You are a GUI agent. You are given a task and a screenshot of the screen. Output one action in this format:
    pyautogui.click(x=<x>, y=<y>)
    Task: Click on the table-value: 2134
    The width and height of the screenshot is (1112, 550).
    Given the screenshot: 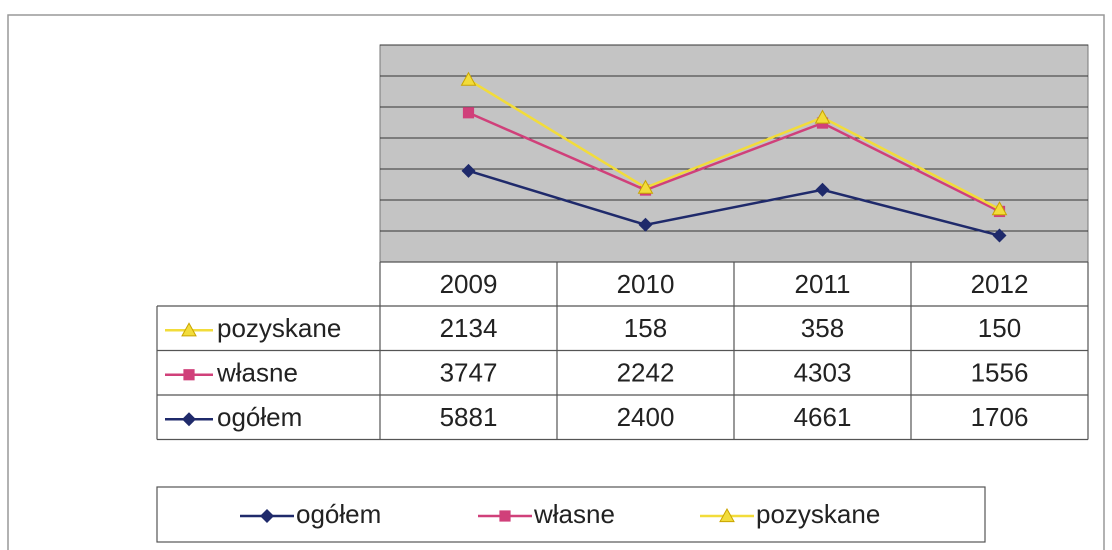 What is the action you would take?
    pyautogui.click(x=469, y=328)
    